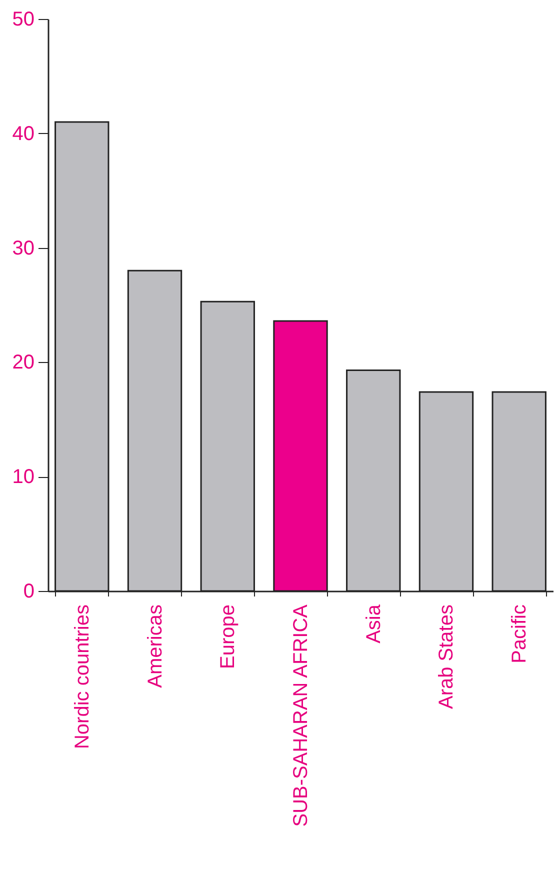  What do you see at coordinates (228, 636) in the screenshot?
I see `x-tick-label: Europe` at bounding box center [228, 636].